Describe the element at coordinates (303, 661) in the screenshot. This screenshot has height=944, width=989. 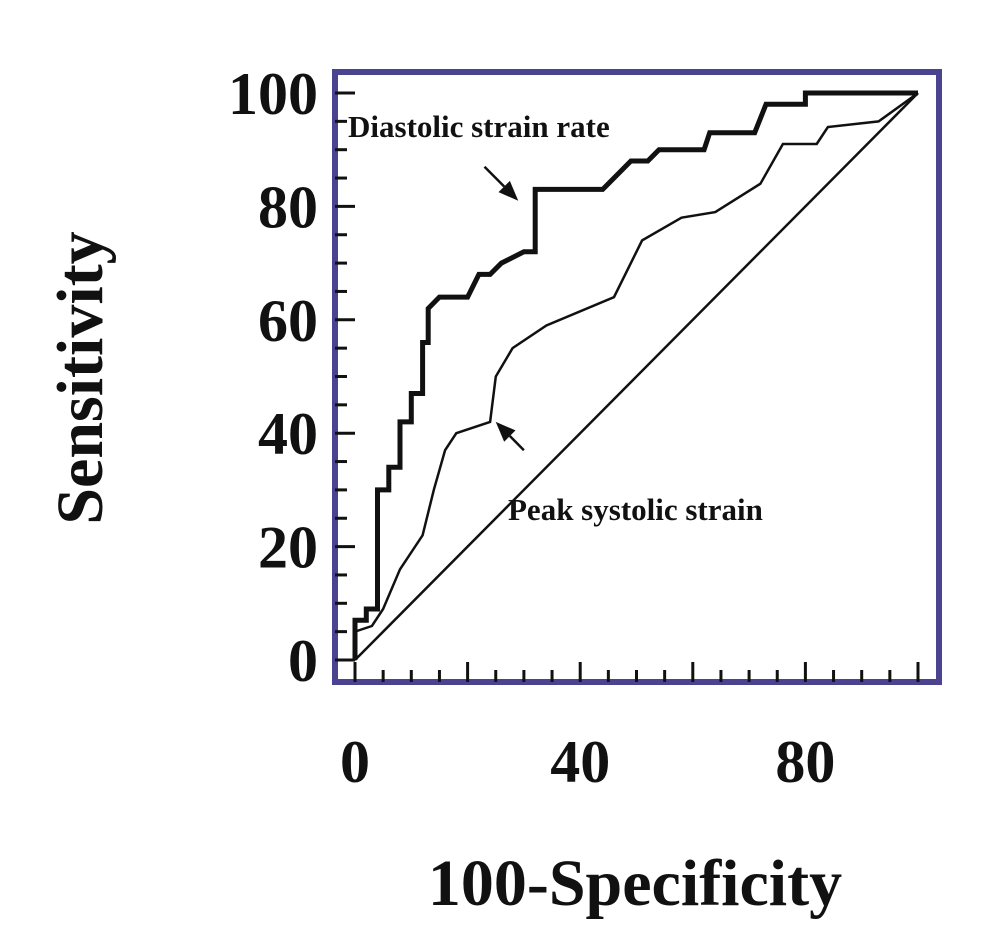
I see `y-tick-label: 0` at that location.